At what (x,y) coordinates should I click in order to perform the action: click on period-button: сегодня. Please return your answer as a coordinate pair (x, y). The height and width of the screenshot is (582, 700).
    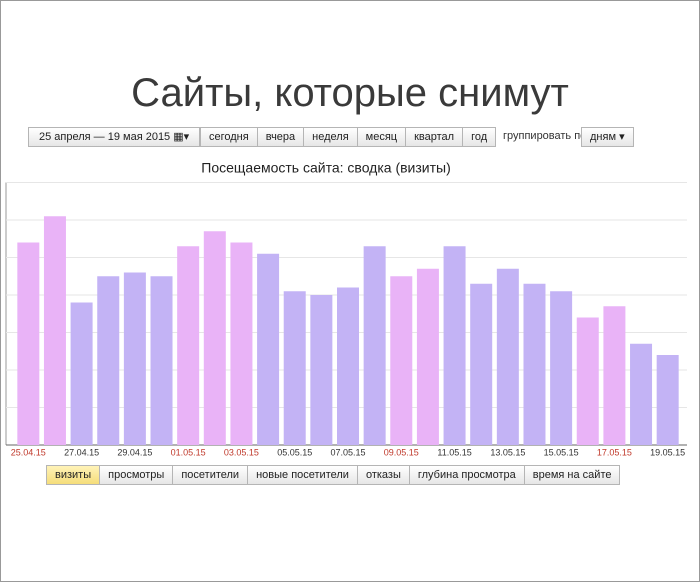
    Looking at the image, I should click on (229, 137).